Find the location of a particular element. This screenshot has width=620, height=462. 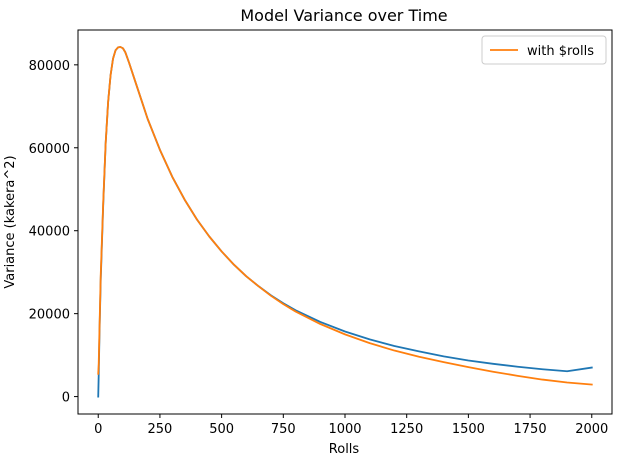

y-tick-label: 0 is located at coordinates (66, 398).